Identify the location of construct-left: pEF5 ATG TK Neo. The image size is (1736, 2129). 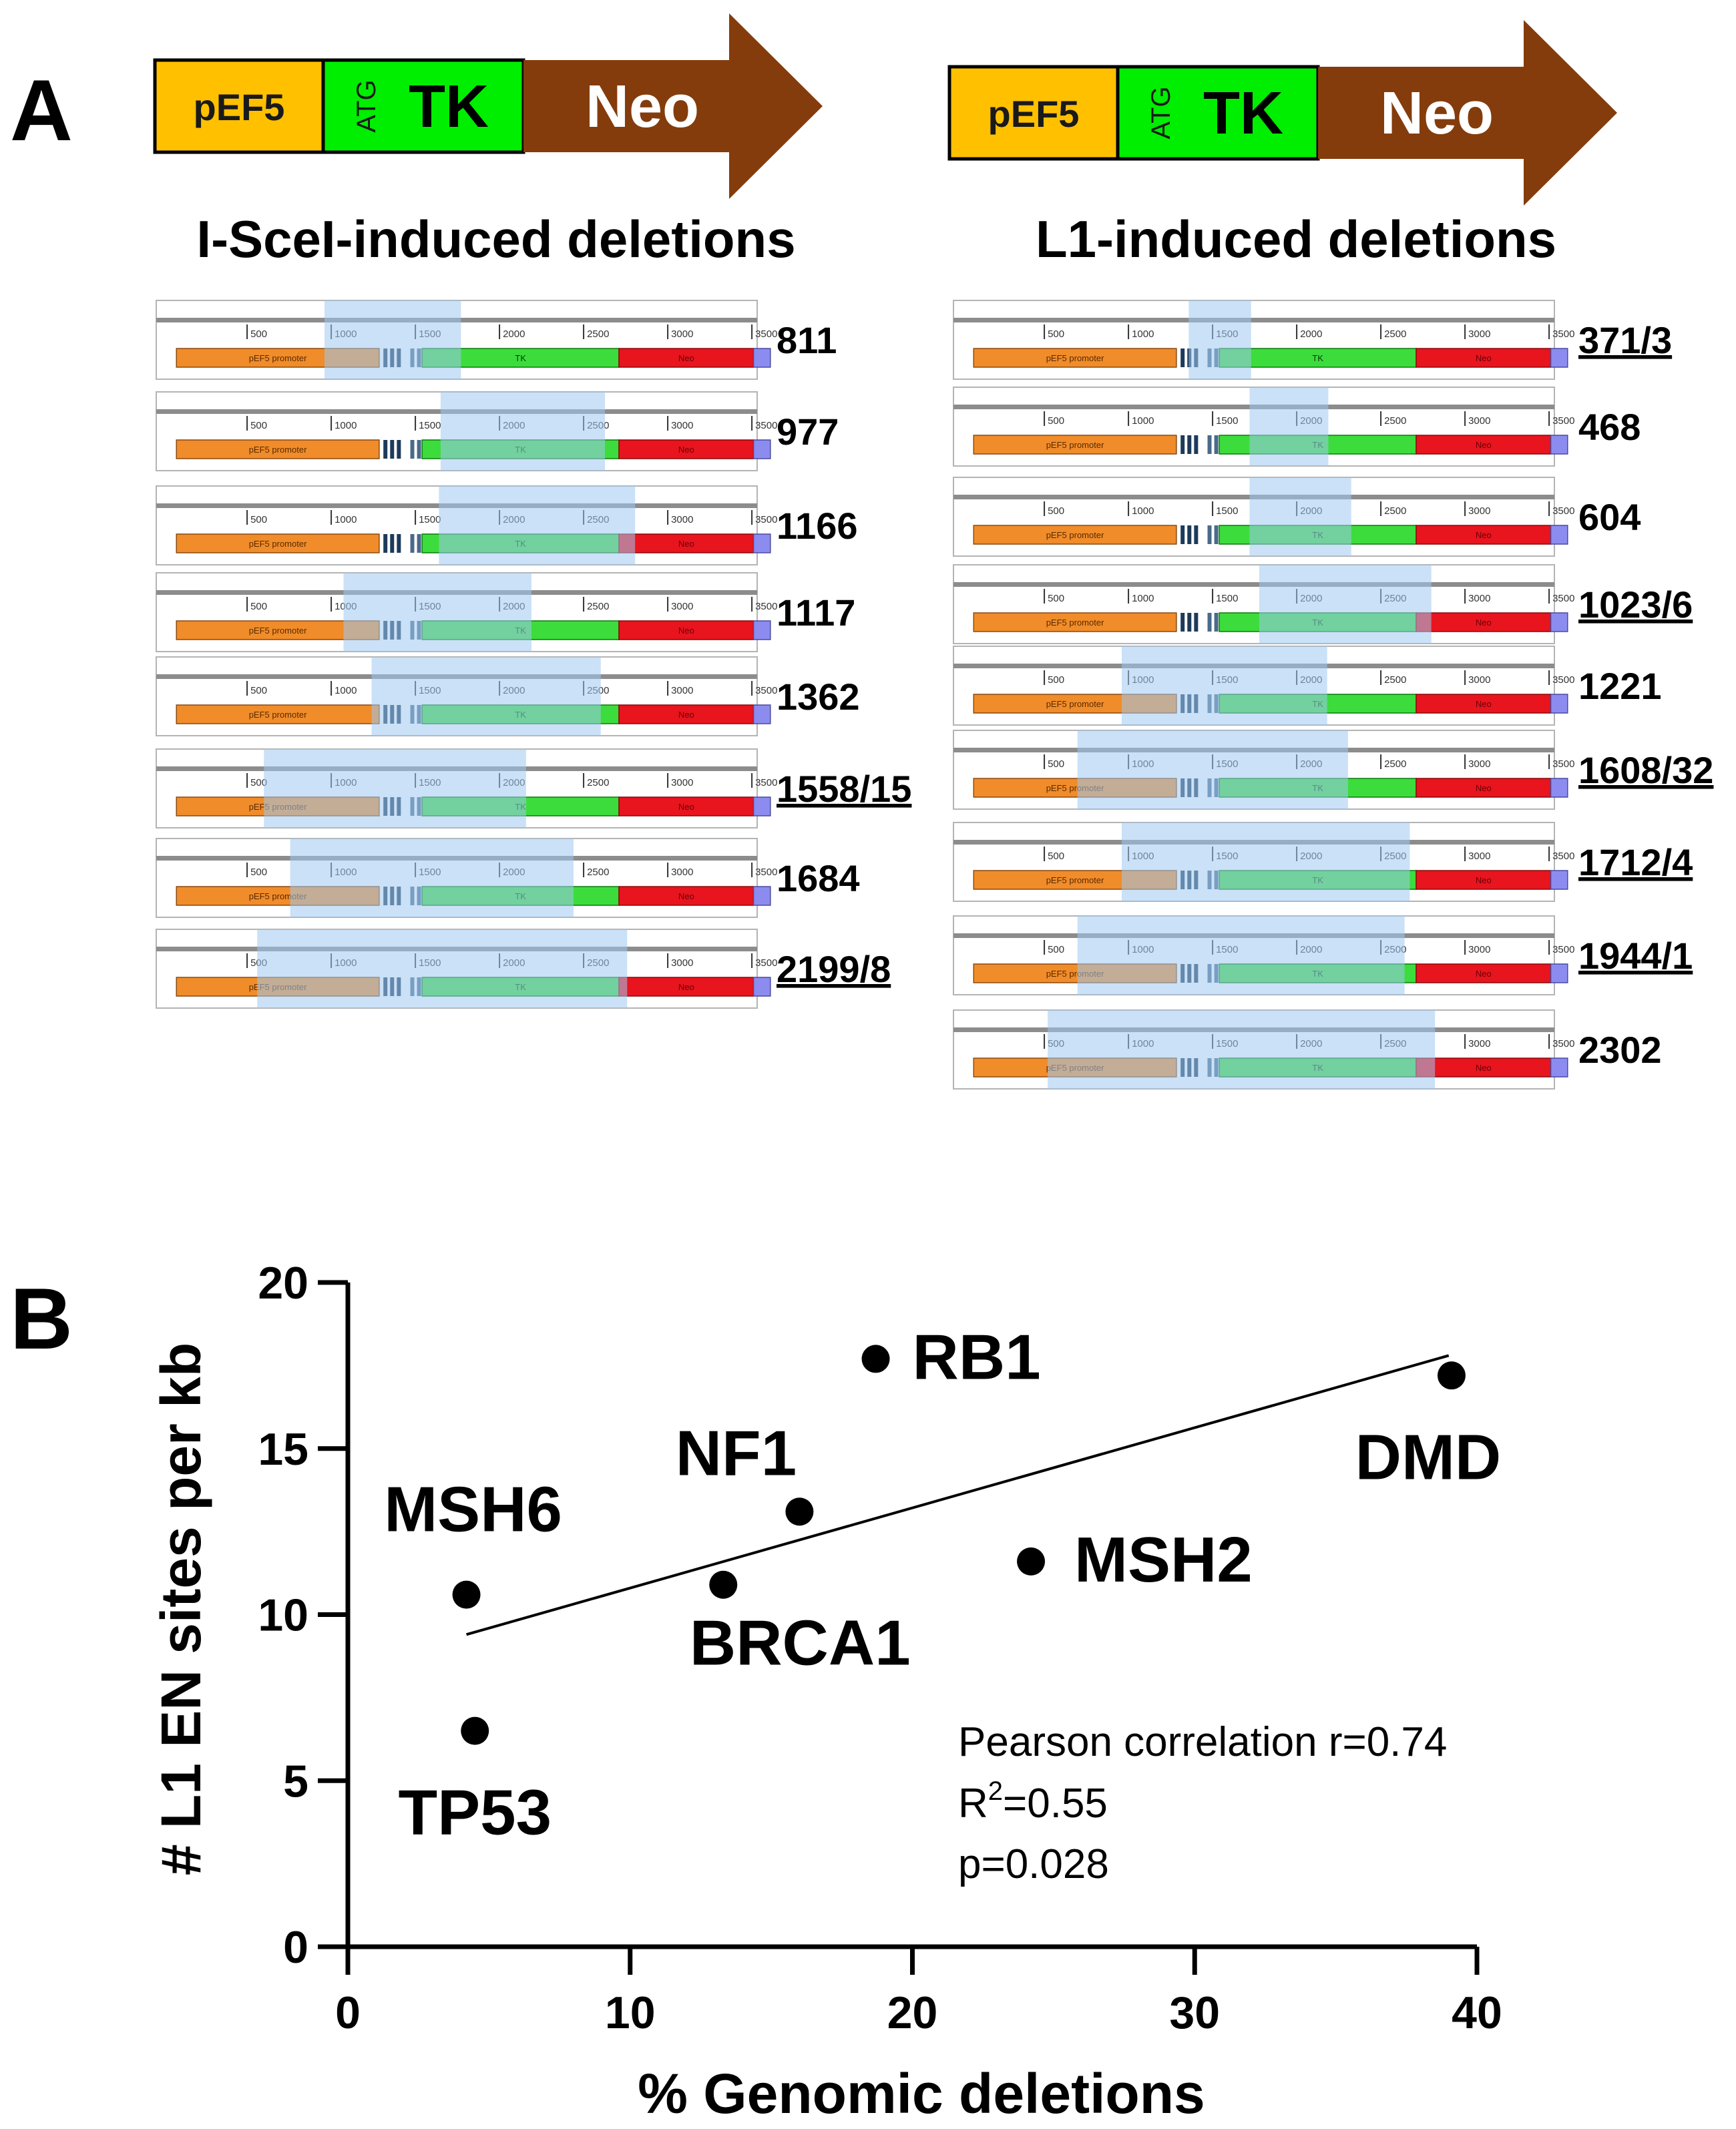
(488, 106).